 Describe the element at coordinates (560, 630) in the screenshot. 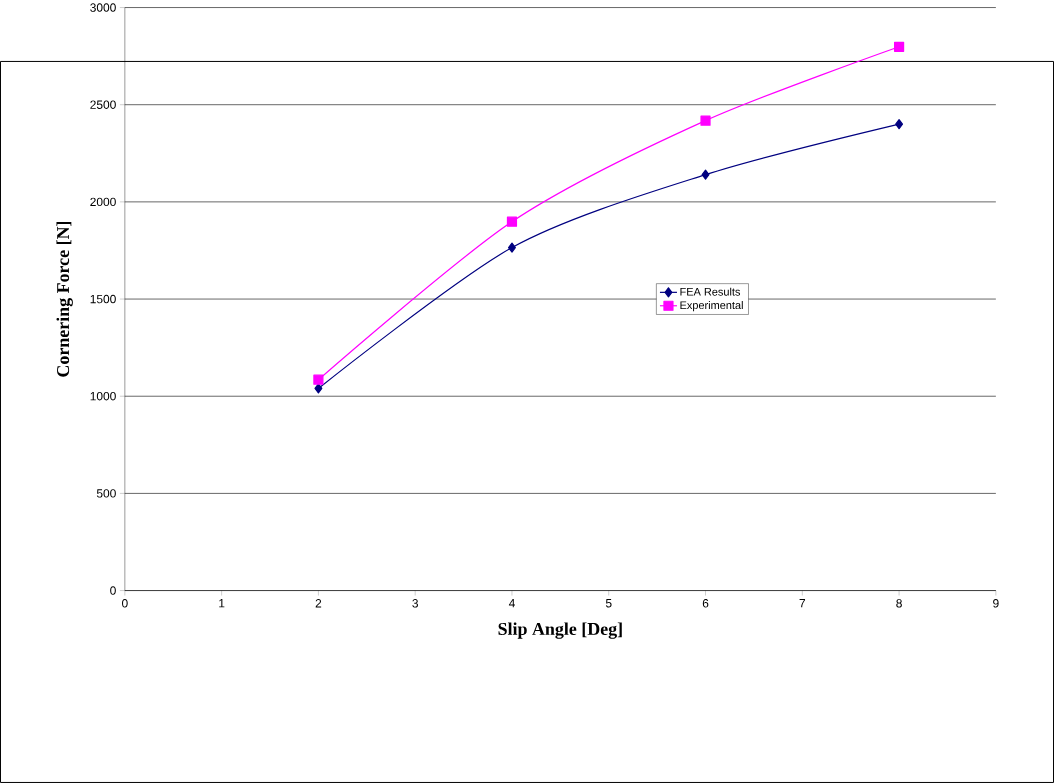

I see `x-axis-title: Slip Angle [Deg]` at that location.